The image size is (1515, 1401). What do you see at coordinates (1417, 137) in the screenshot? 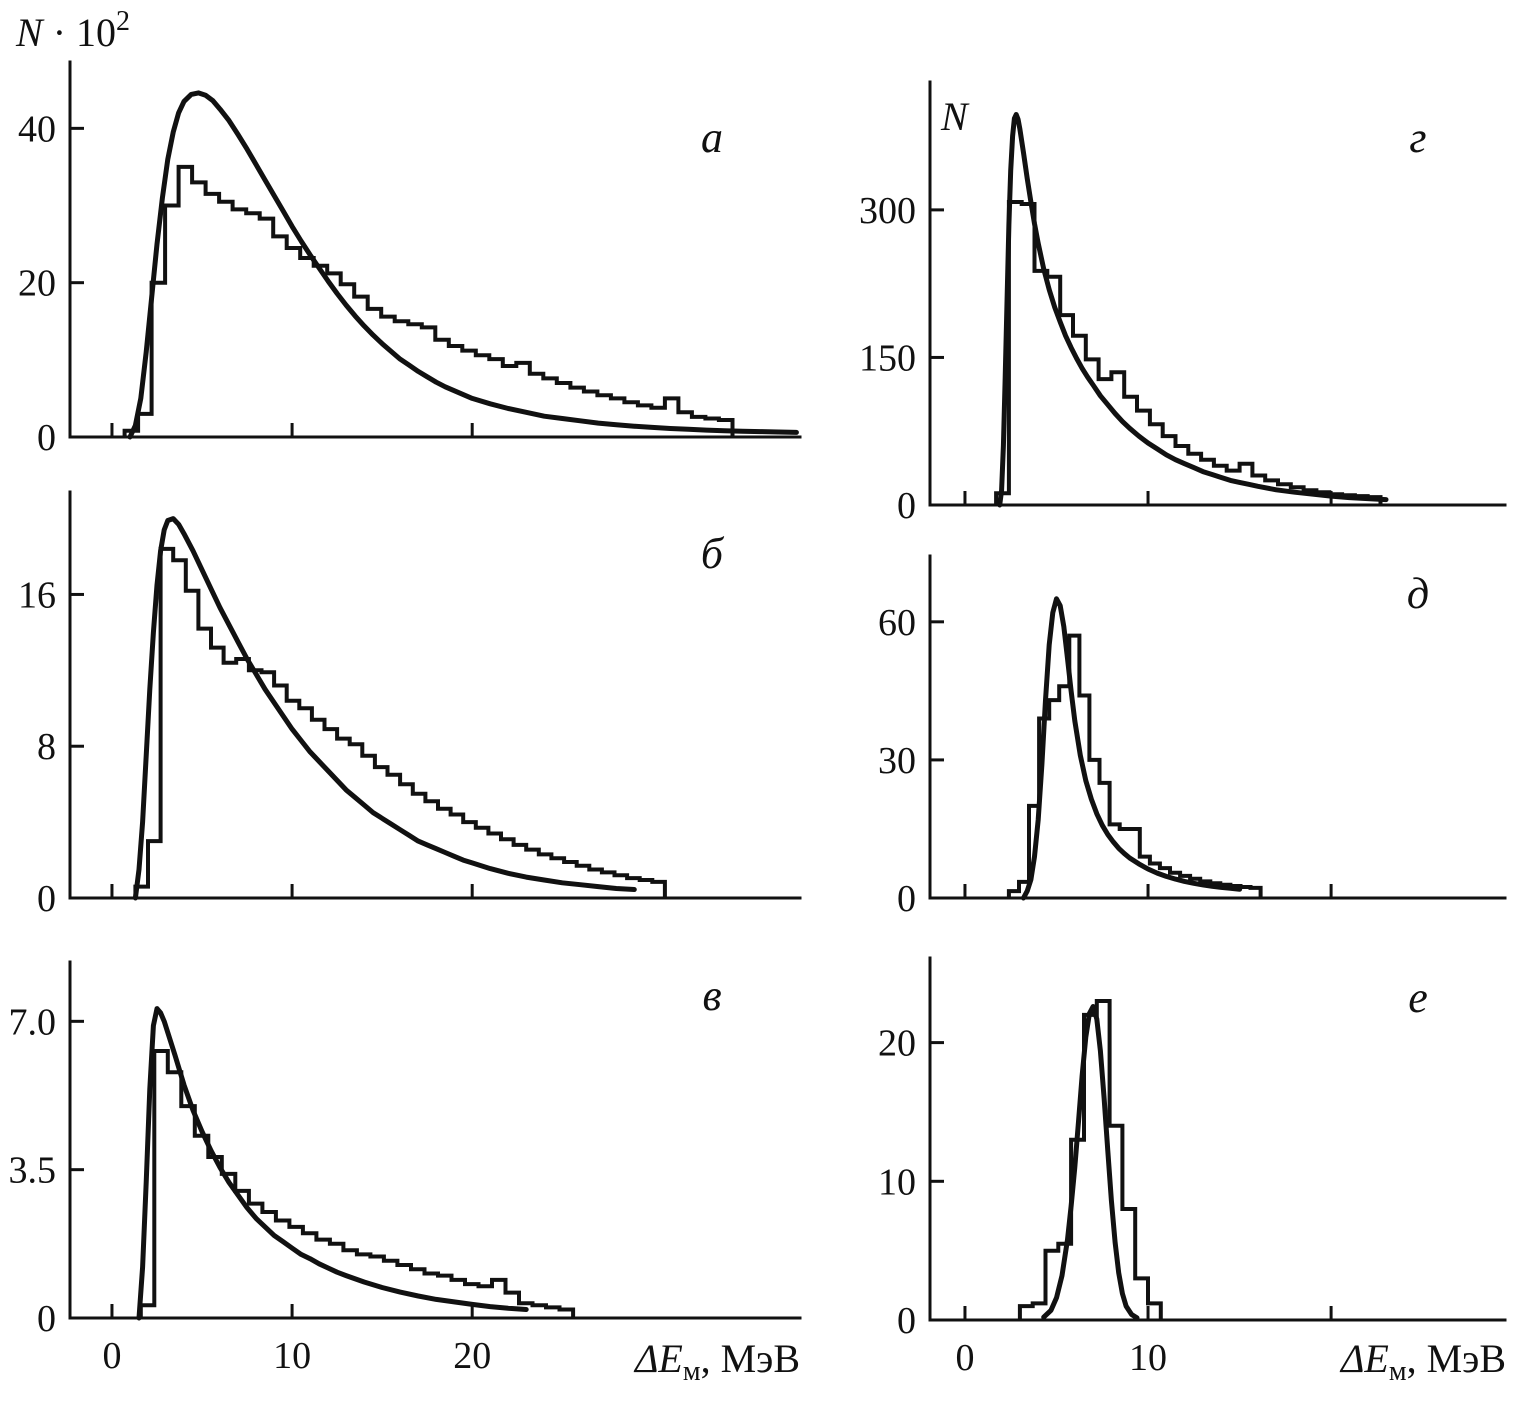
I see `panel-letter: г` at bounding box center [1417, 137].